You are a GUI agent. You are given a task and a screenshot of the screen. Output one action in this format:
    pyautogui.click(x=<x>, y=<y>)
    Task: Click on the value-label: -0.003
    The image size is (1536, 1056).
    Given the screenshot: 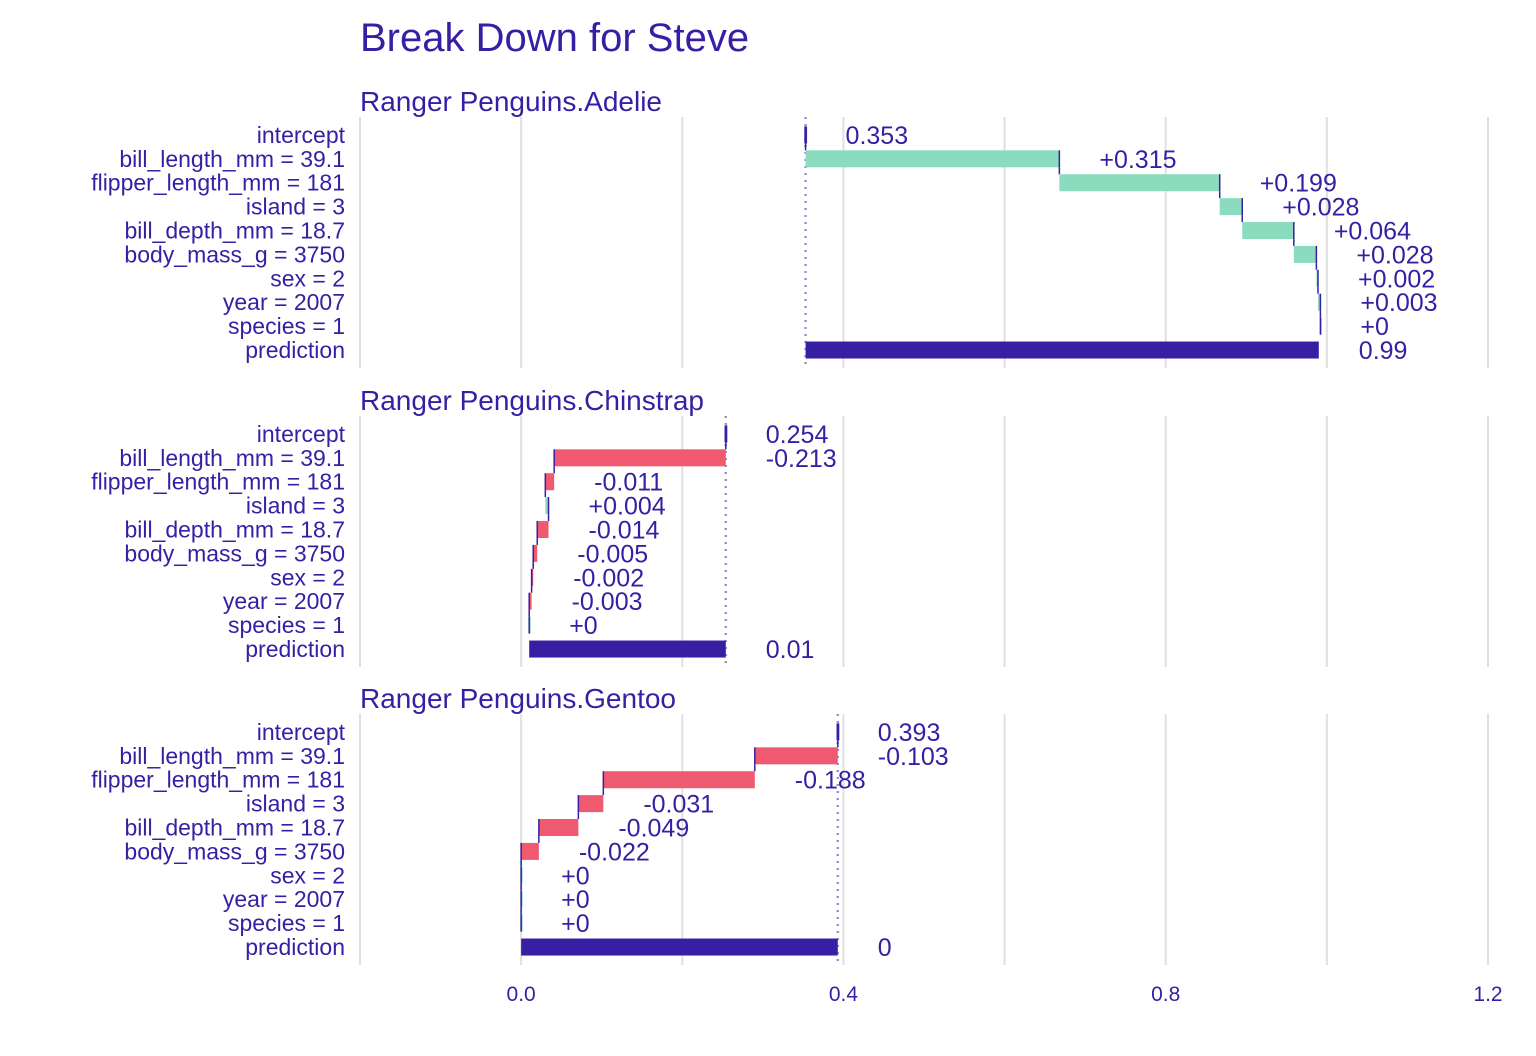 What is the action you would take?
    pyautogui.click(x=607, y=602)
    